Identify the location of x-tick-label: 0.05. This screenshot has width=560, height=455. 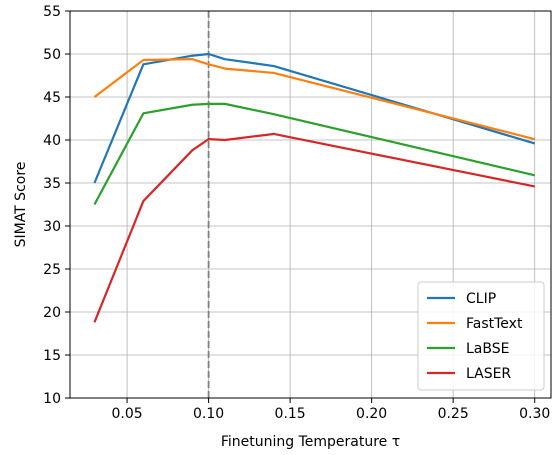
(126, 414).